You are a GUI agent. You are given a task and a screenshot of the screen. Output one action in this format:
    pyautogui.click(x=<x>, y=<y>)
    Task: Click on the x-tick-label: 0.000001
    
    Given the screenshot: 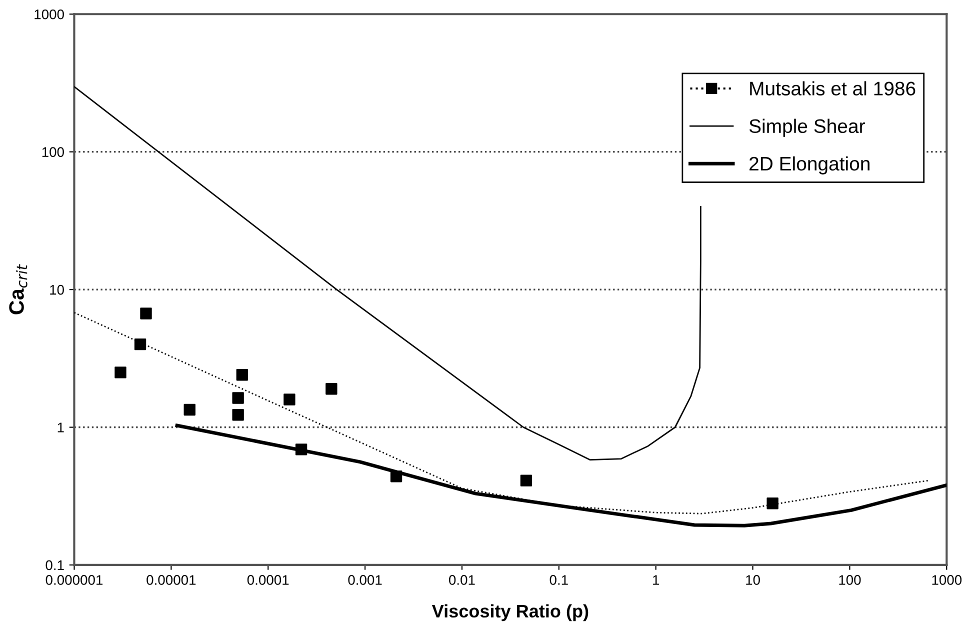 What is the action you would take?
    pyautogui.click(x=74, y=580)
    